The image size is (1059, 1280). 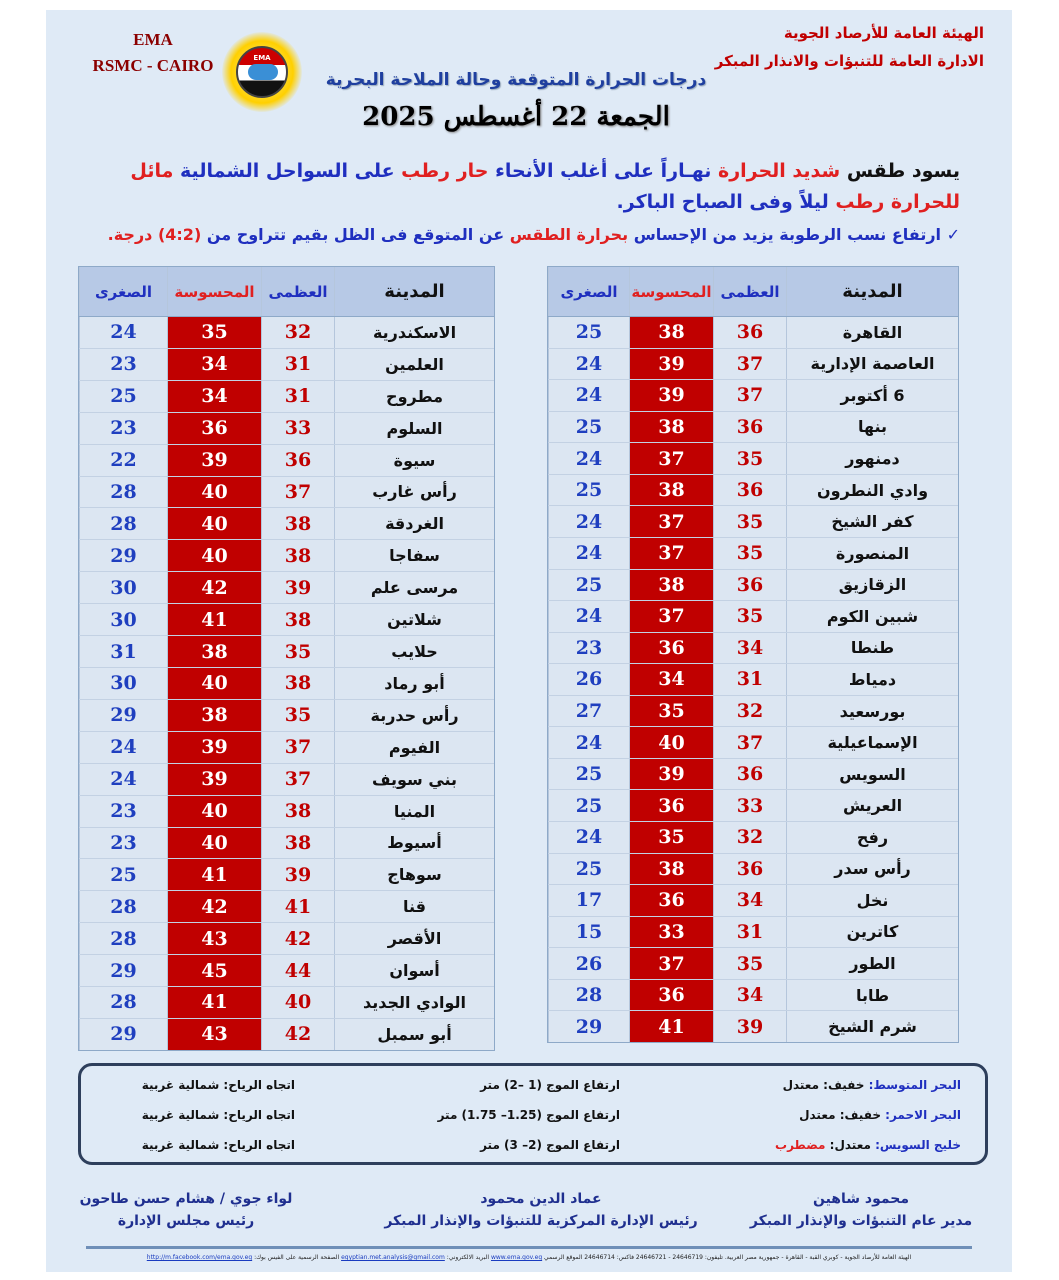 I want to click on city-name: الطور, so click(x=872, y=963).